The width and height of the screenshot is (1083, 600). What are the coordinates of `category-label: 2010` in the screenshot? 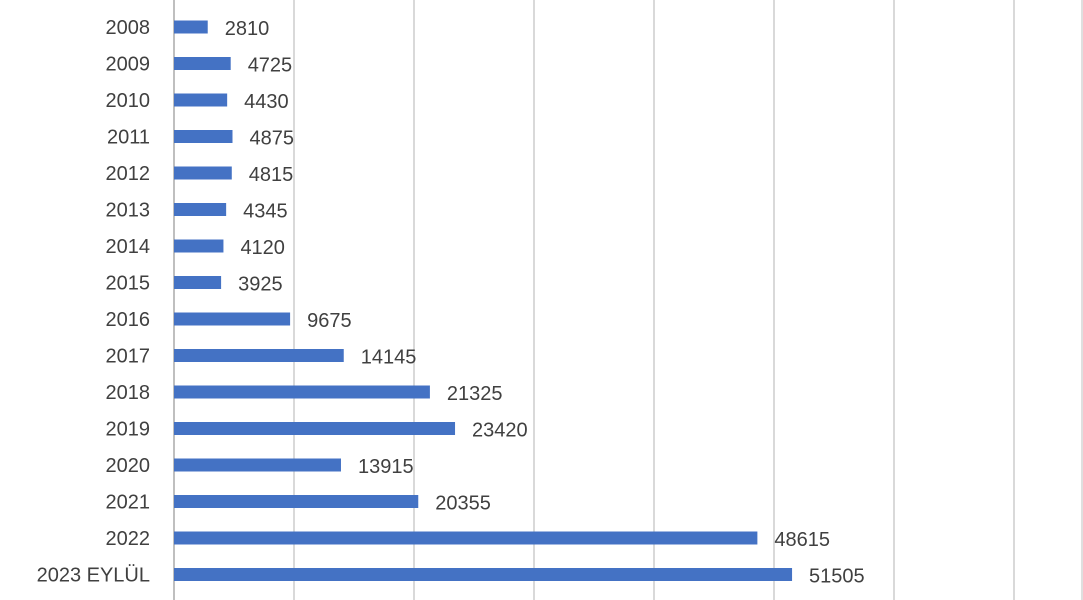 It's located at (128, 101).